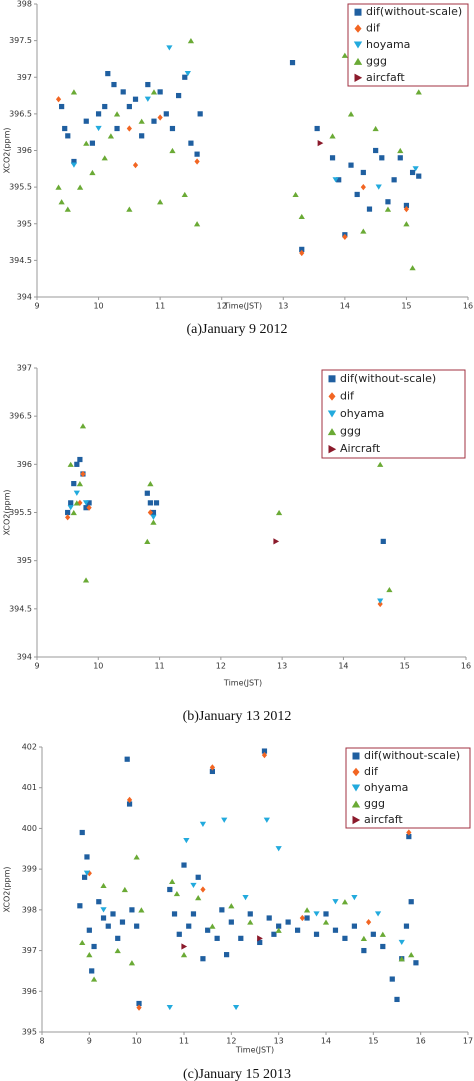 The image size is (474, 1081). What do you see at coordinates (29, 869) in the screenshot?
I see `y-tick-label: 399` at bounding box center [29, 869].